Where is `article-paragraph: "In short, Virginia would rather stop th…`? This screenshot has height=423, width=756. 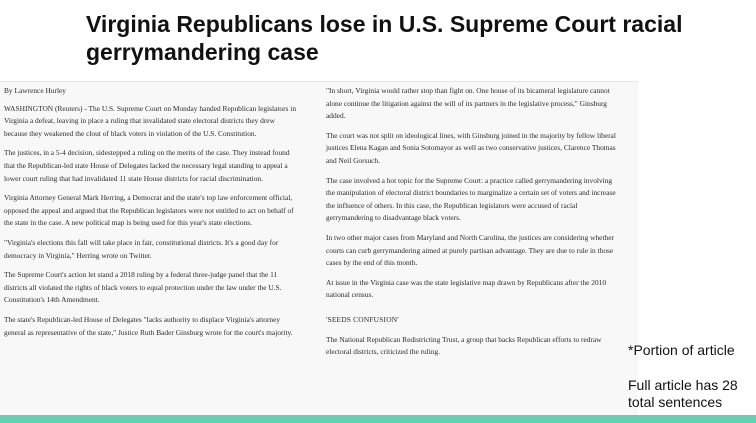 article-paragraph: "In short, Virginia would rather stop th… is located at coordinates (468, 103).